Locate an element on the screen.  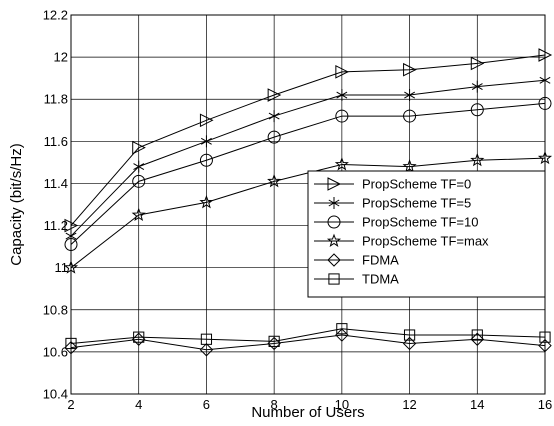
y-tick-label: 10.8 is located at coordinates (55, 309).